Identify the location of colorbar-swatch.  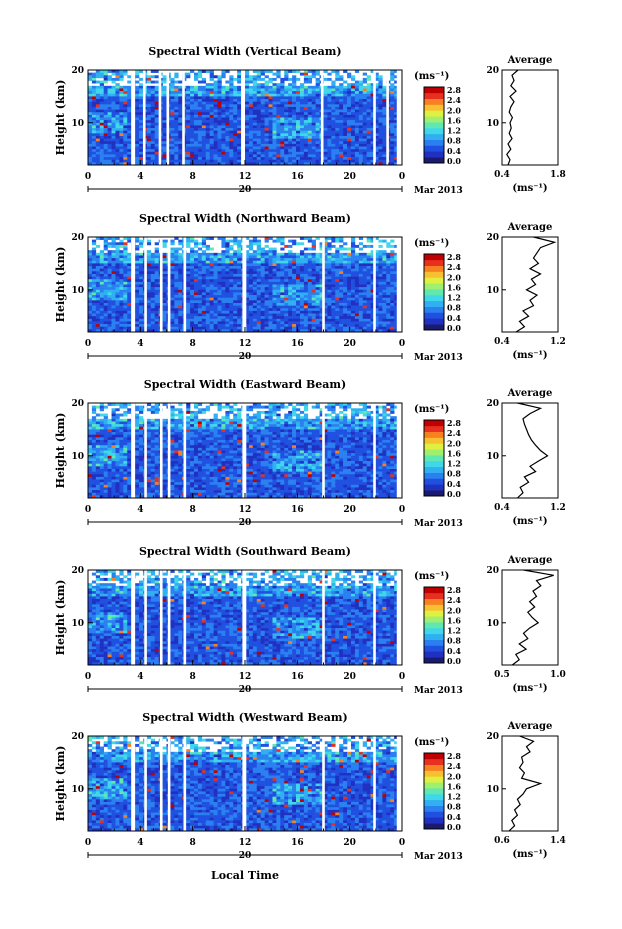
(434, 160).